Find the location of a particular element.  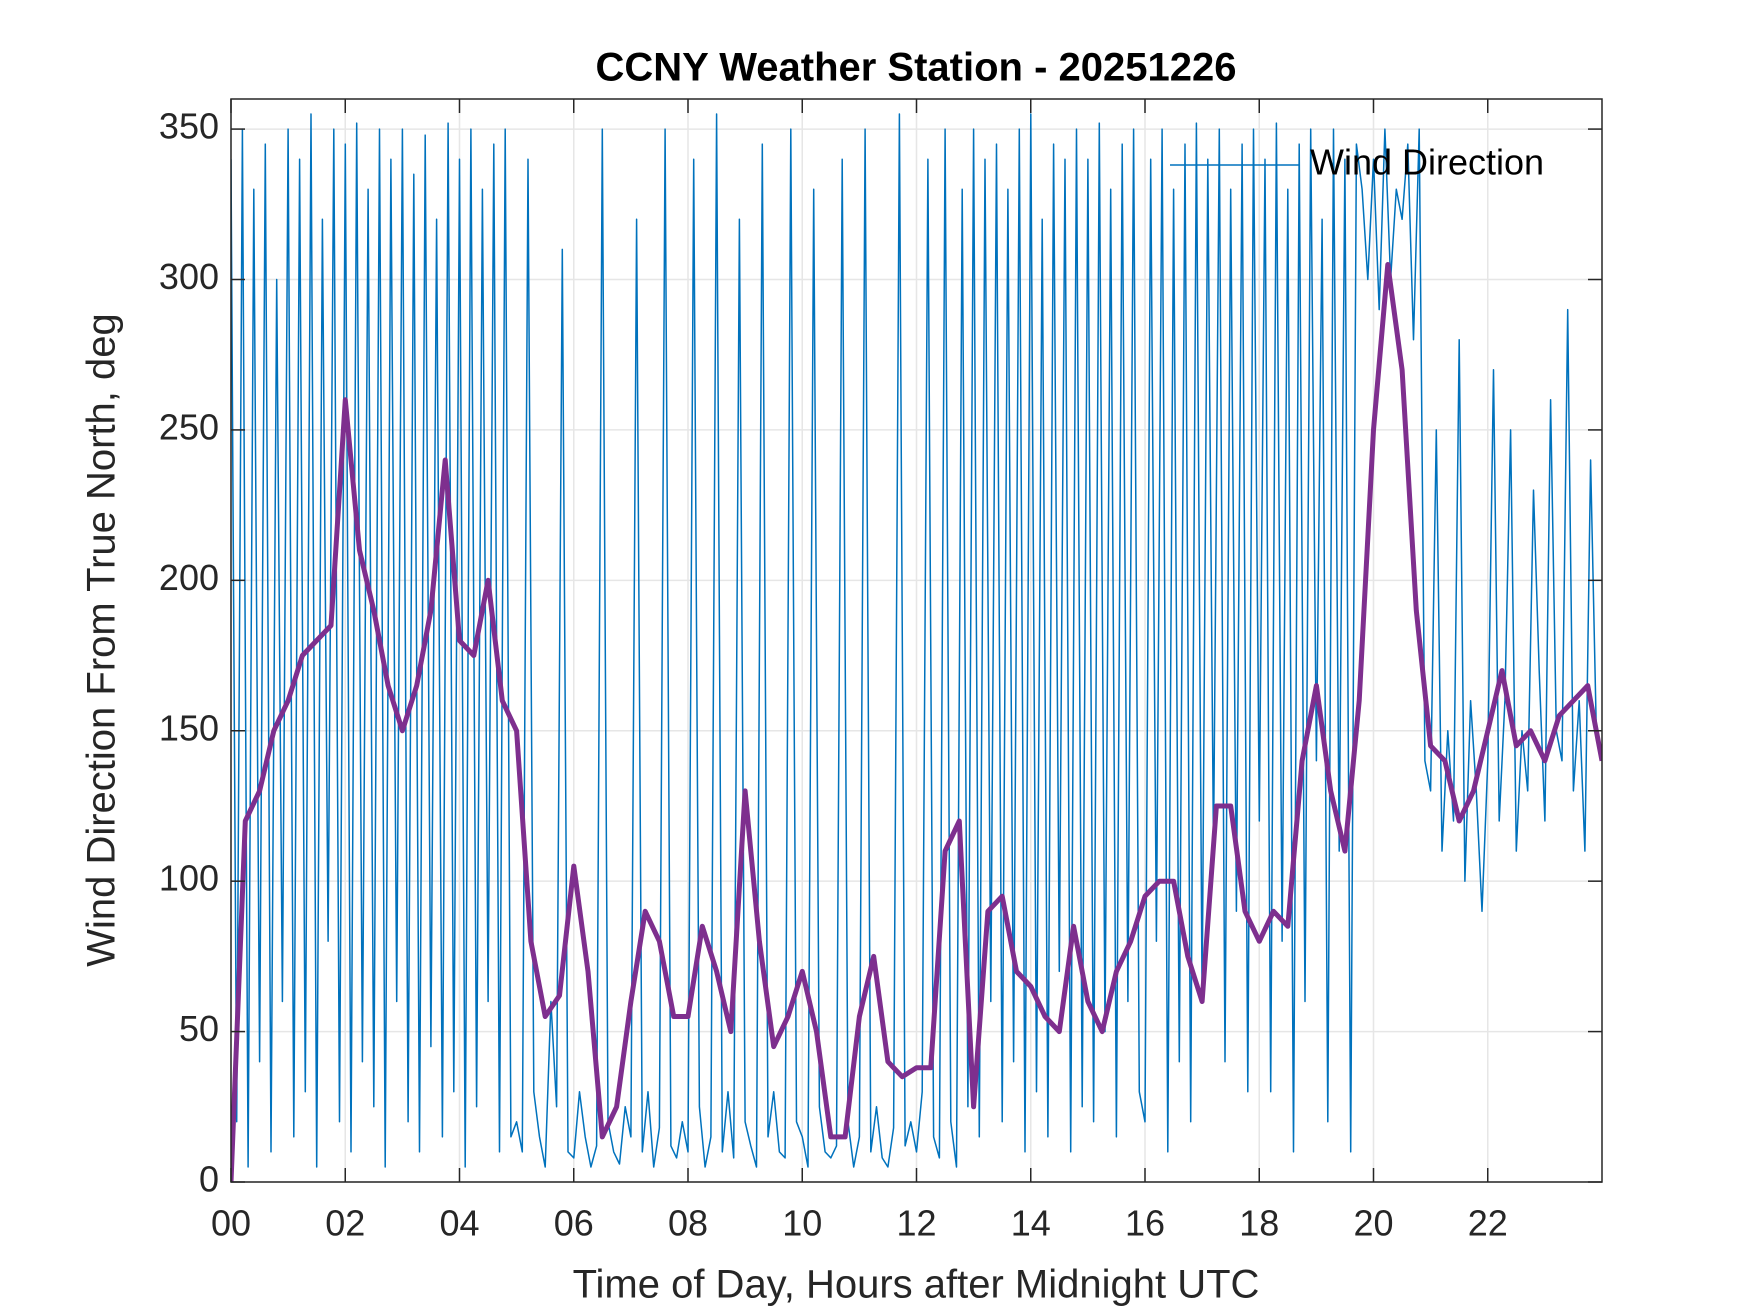

y-tick-label: 150 is located at coordinates (189, 727).